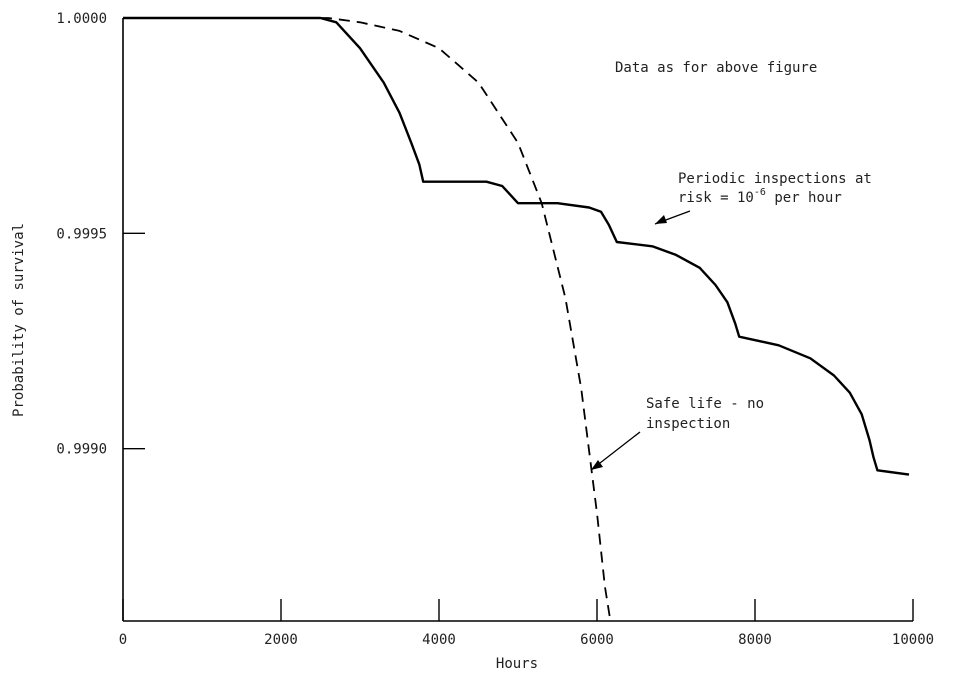 The width and height of the screenshot is (954, 681). I want to click on annotation-safe-life: Safe life - no inspection, so click(677, 433).